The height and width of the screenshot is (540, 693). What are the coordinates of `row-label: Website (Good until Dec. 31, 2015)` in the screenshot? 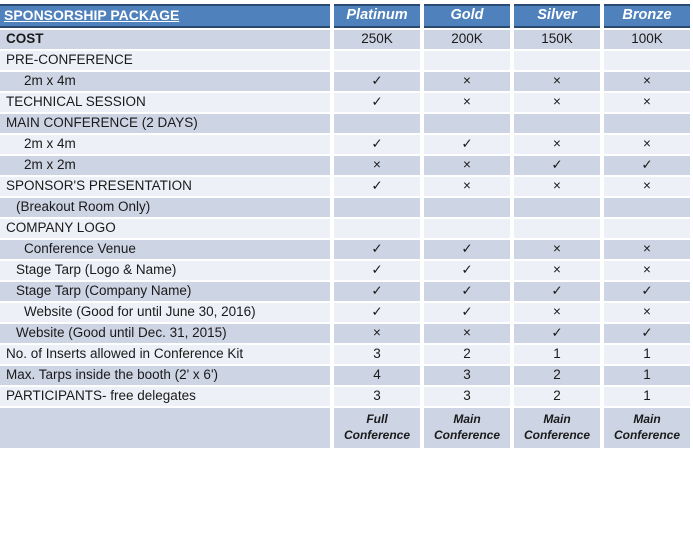 It's located at (165, 333).